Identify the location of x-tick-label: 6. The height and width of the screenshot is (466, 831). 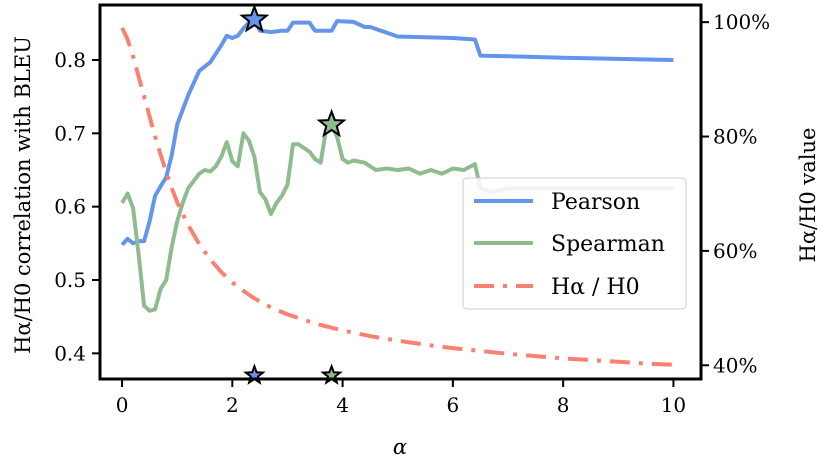
(453, 405).